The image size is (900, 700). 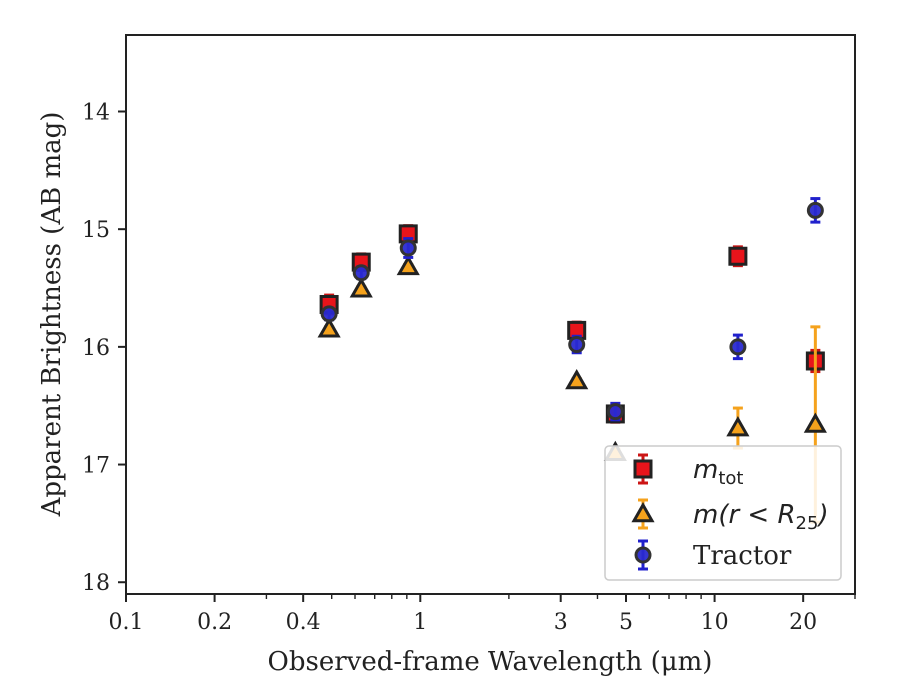 I want to click on x-axis-ticks: 0.1 0.2 0.4 1 3 5 10 20, so click(x=482, y=614).